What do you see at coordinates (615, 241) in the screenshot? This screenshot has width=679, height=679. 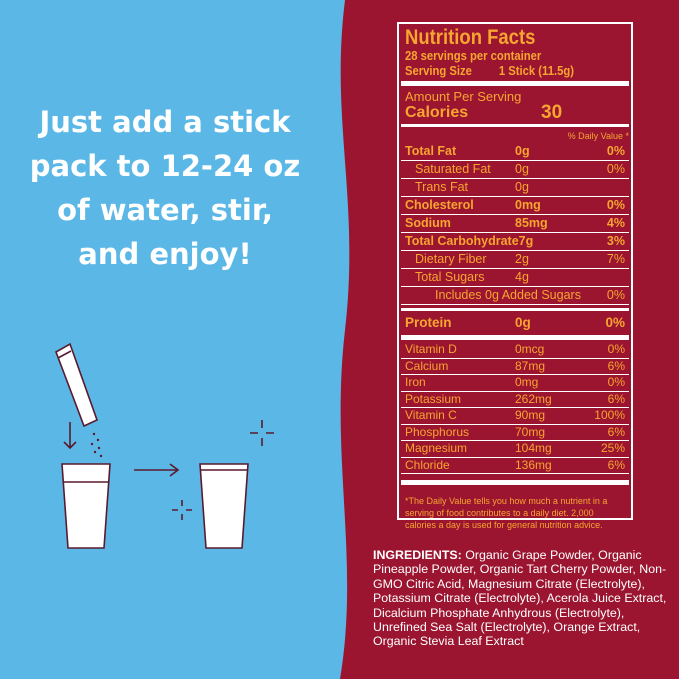 I see `nutrient-dv: 3%` at bounding box center [615, 241].